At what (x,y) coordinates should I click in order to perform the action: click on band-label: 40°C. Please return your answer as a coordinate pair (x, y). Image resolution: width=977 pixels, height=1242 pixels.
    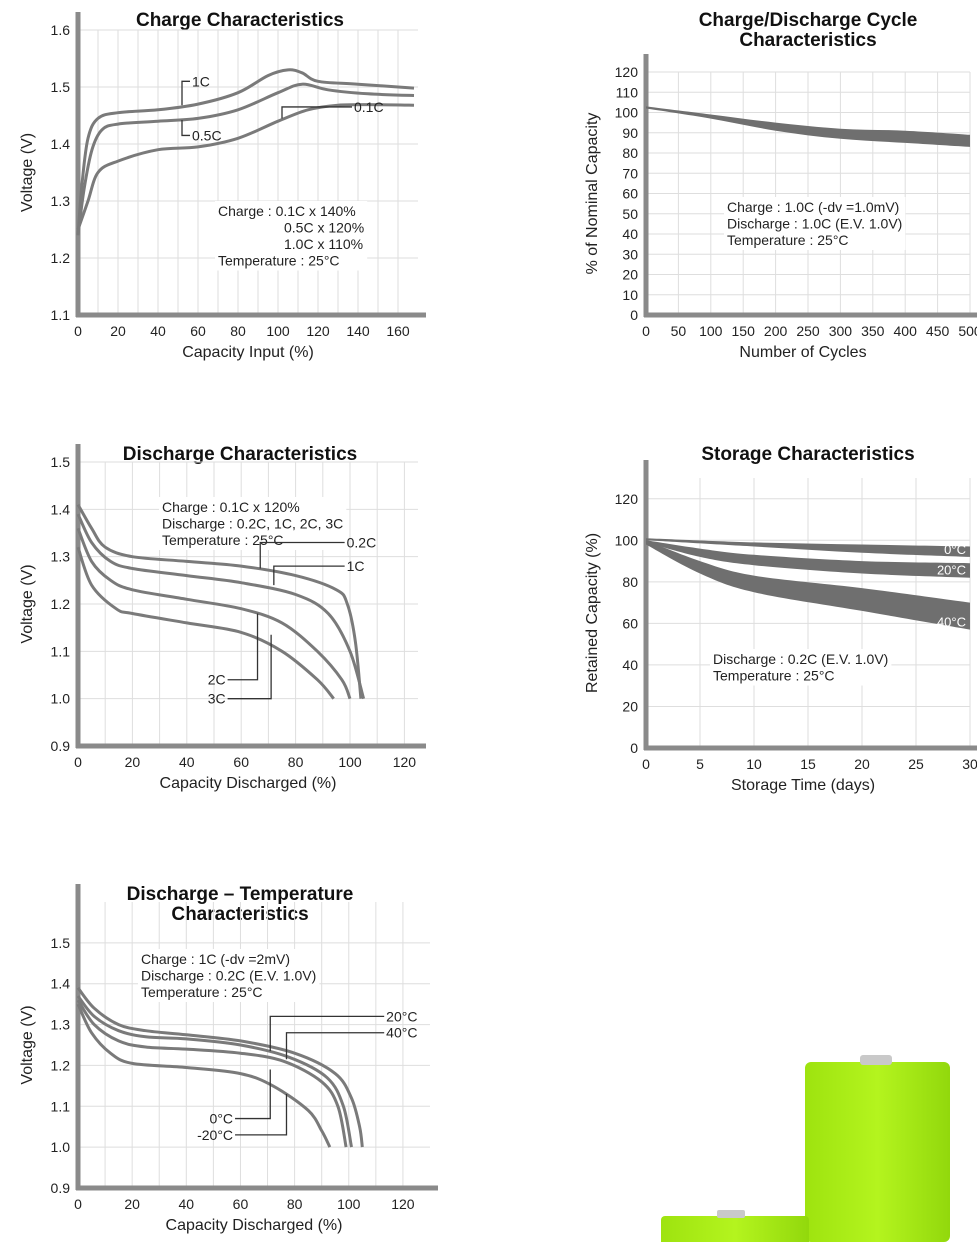
    Looking at the image, I should click on (951, 622).